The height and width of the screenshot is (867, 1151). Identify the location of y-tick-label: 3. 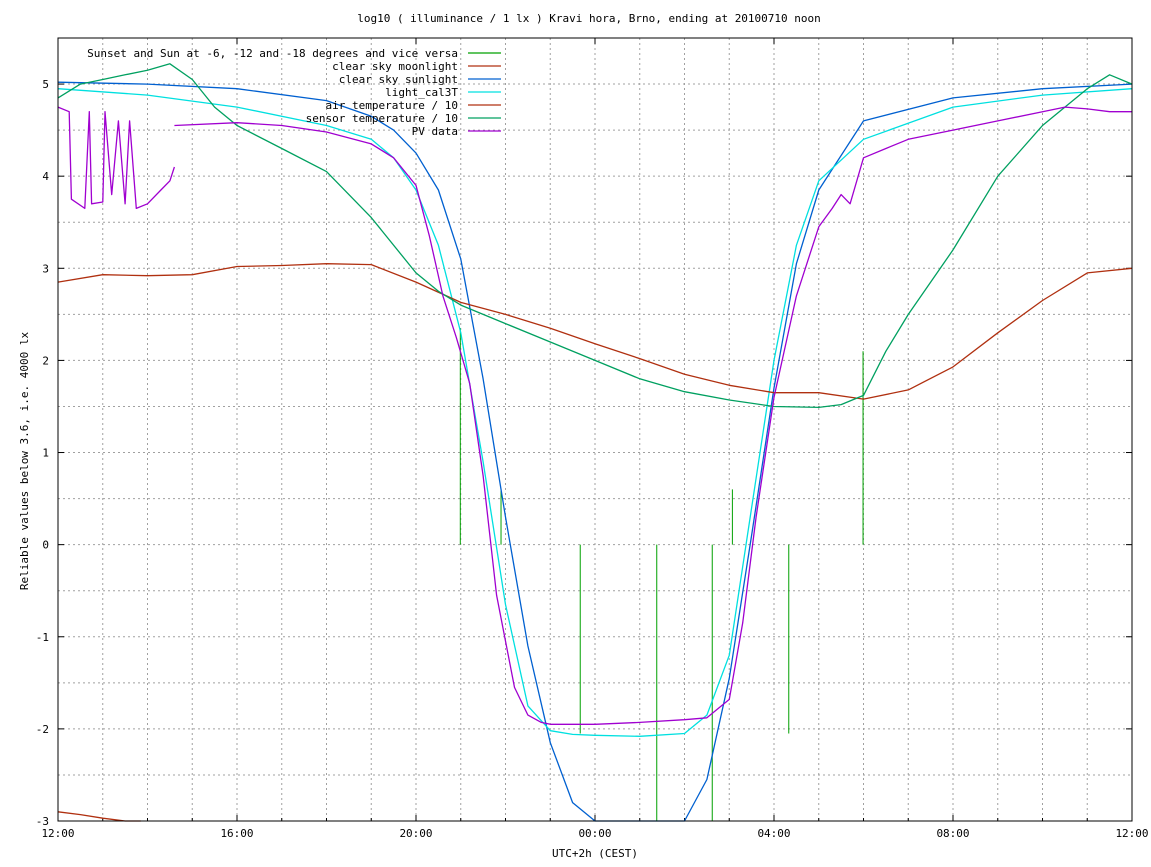
(45, 268).